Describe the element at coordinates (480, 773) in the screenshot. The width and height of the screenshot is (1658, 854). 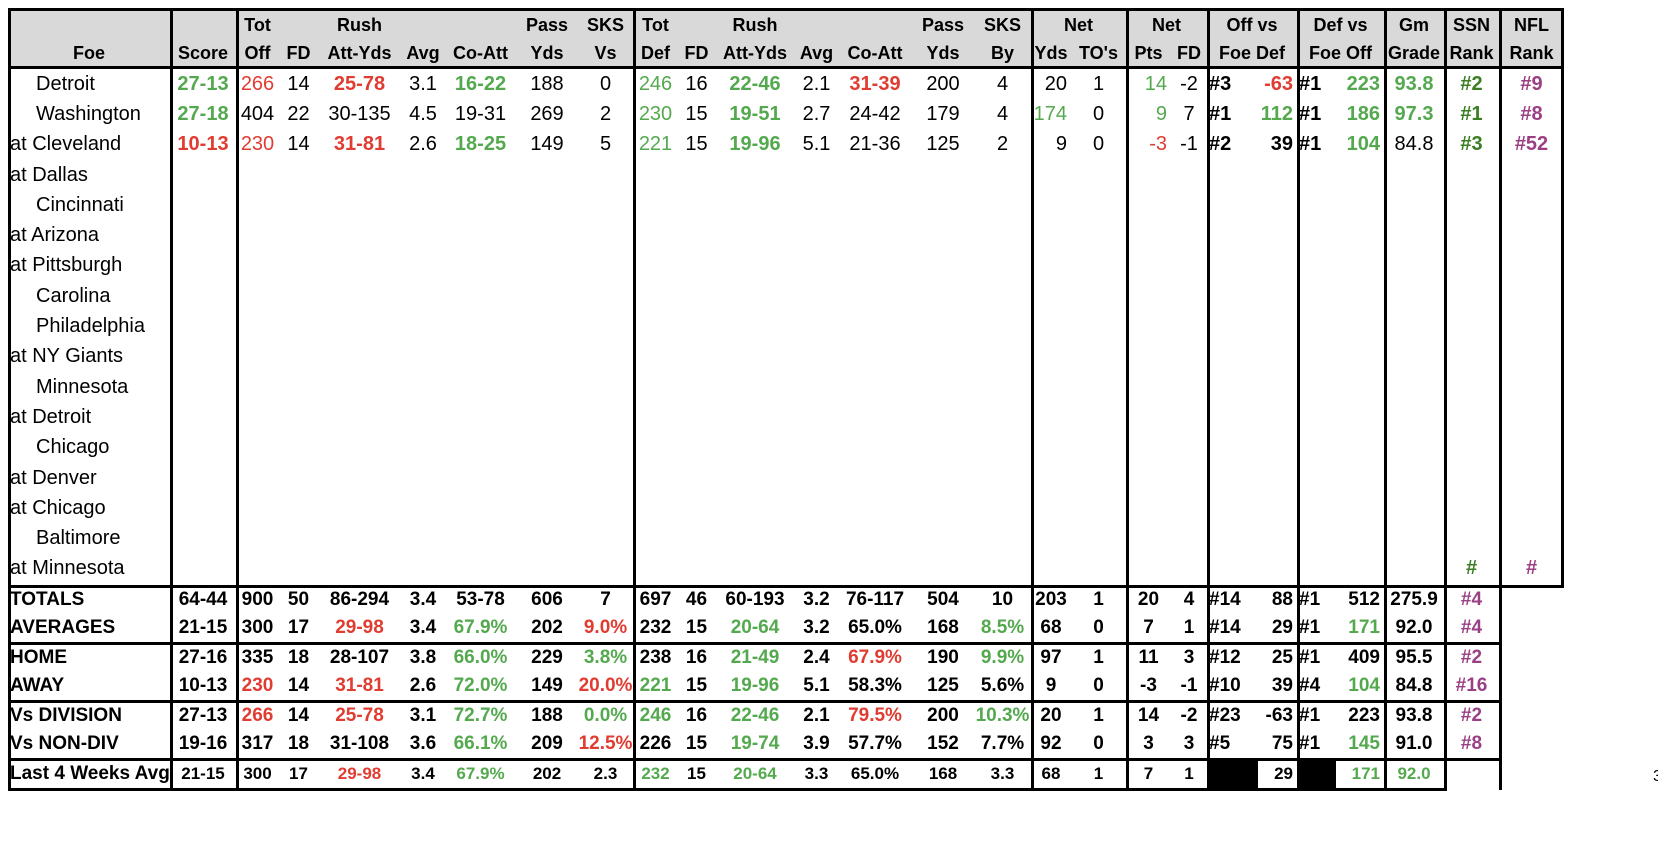
I see `summary-cell-coatt: 67.9%` at that location.